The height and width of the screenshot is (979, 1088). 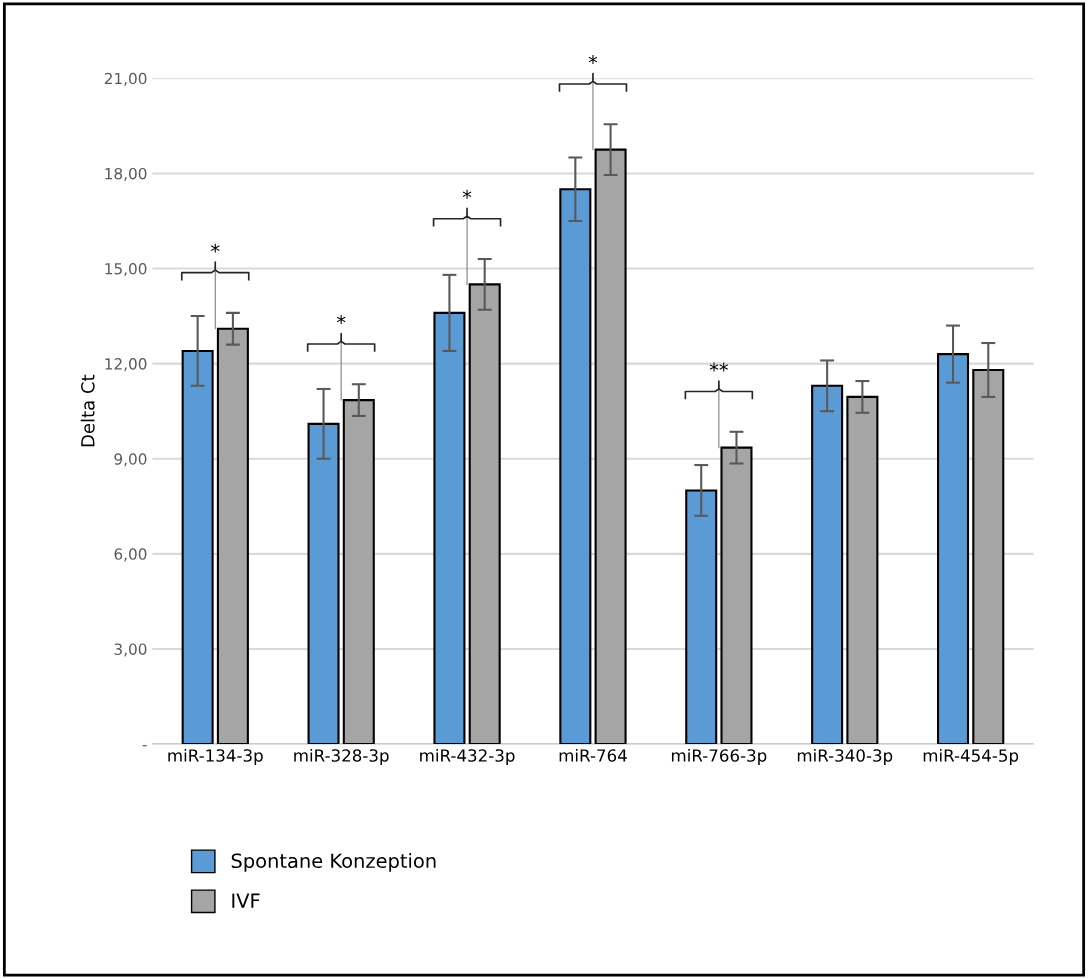 I want to click on y-tick-label: 15,00, so click(x=126, y=269).